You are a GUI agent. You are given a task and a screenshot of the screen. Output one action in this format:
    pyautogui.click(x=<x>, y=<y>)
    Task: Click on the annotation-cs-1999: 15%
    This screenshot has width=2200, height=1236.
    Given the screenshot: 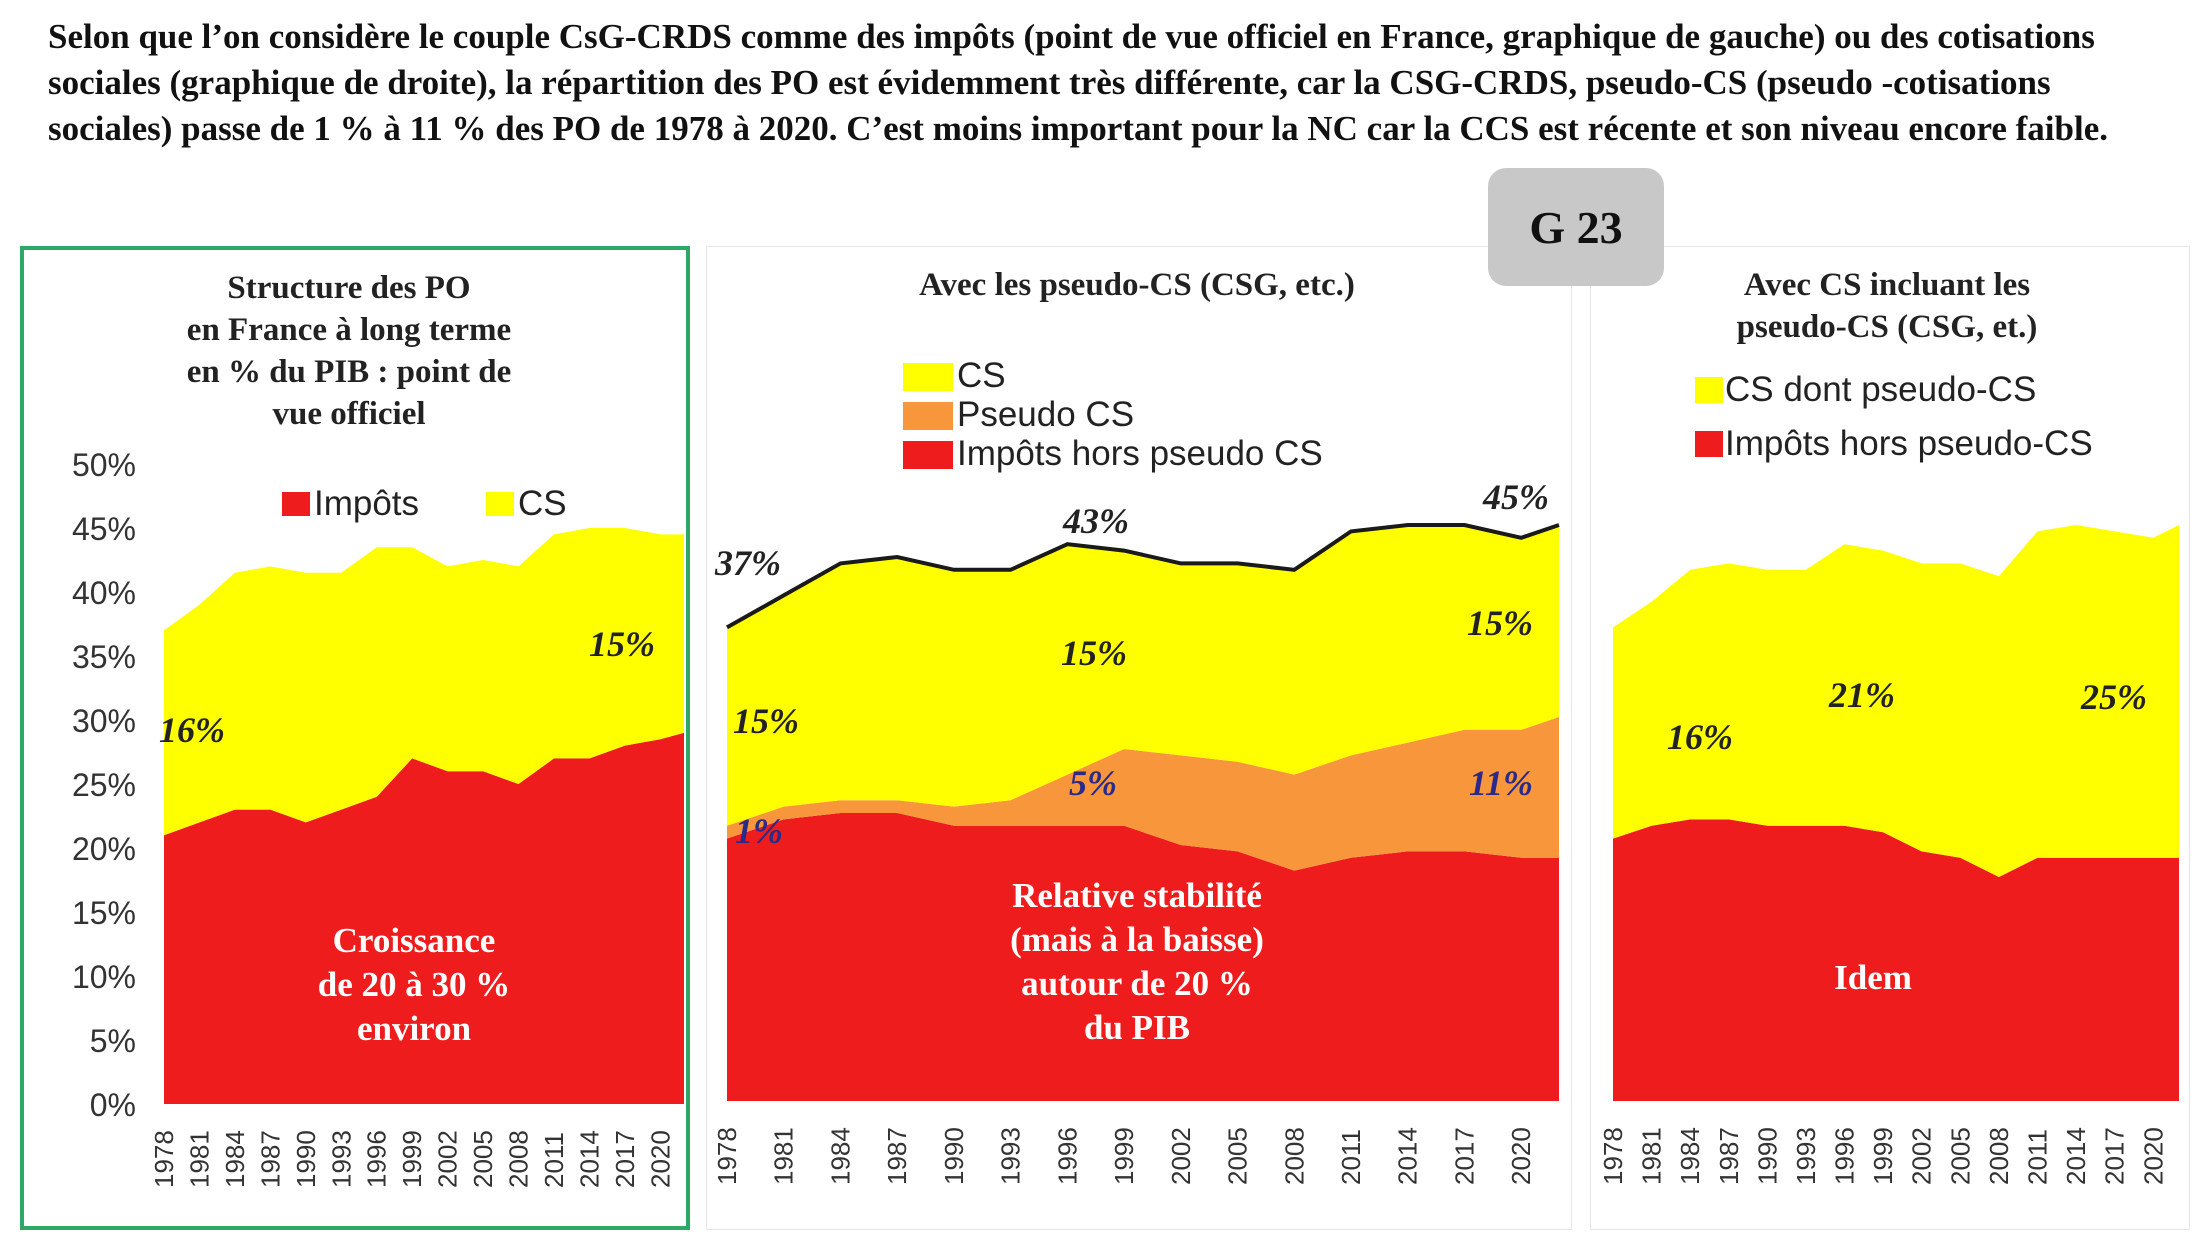 What is the action you would take?
    pyautogui.click(x=1094, y=653)
    